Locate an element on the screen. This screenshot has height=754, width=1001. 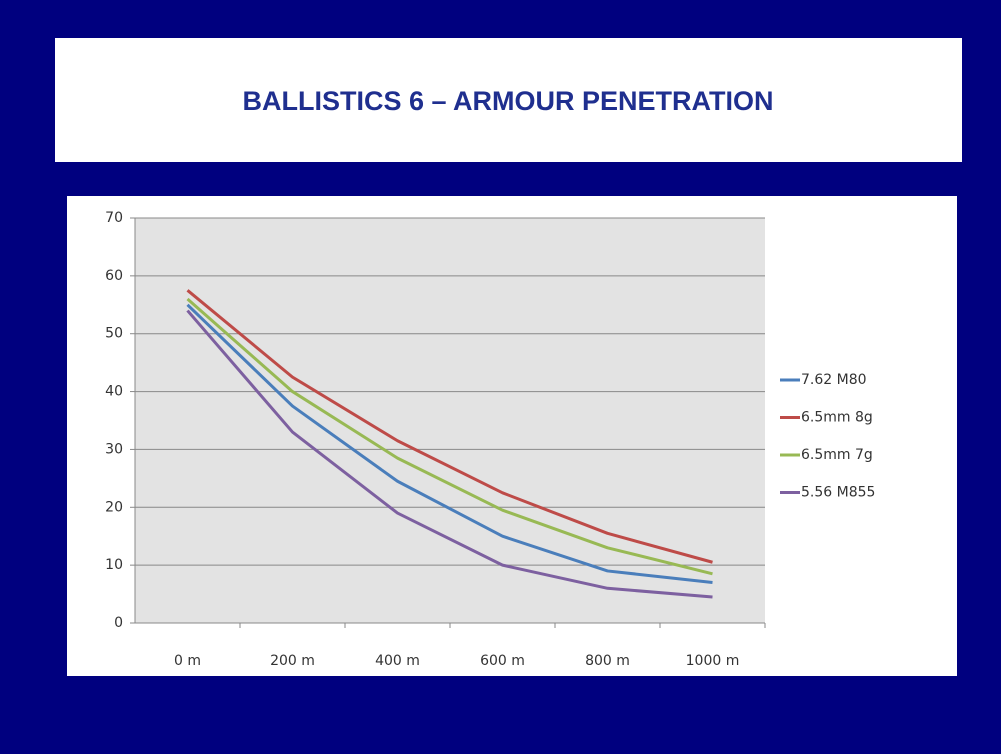
y-tick-label: 10 is located at coordinates (114, 565).